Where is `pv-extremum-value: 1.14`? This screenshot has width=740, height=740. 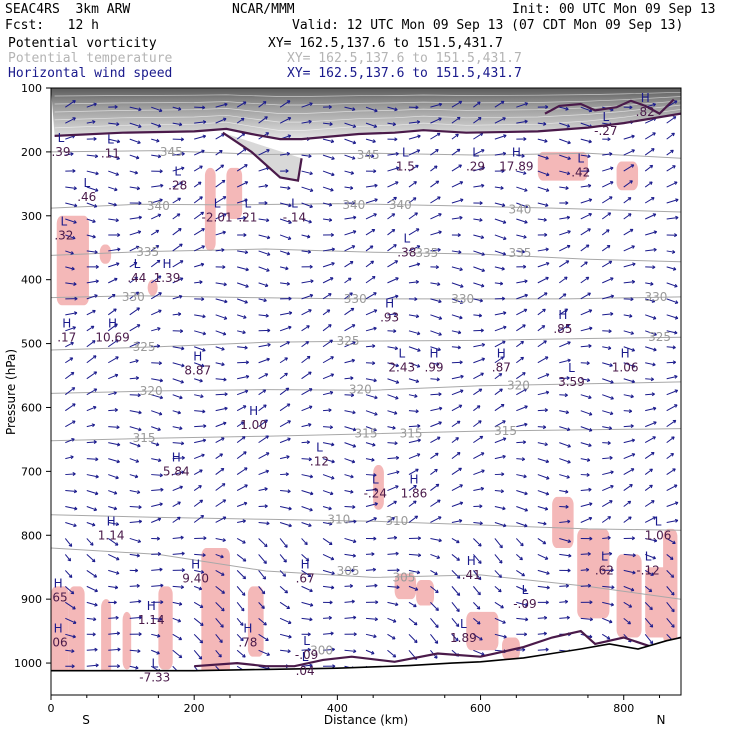 pv-extremum-value: 1.14 is located at coordinates (151, 620).